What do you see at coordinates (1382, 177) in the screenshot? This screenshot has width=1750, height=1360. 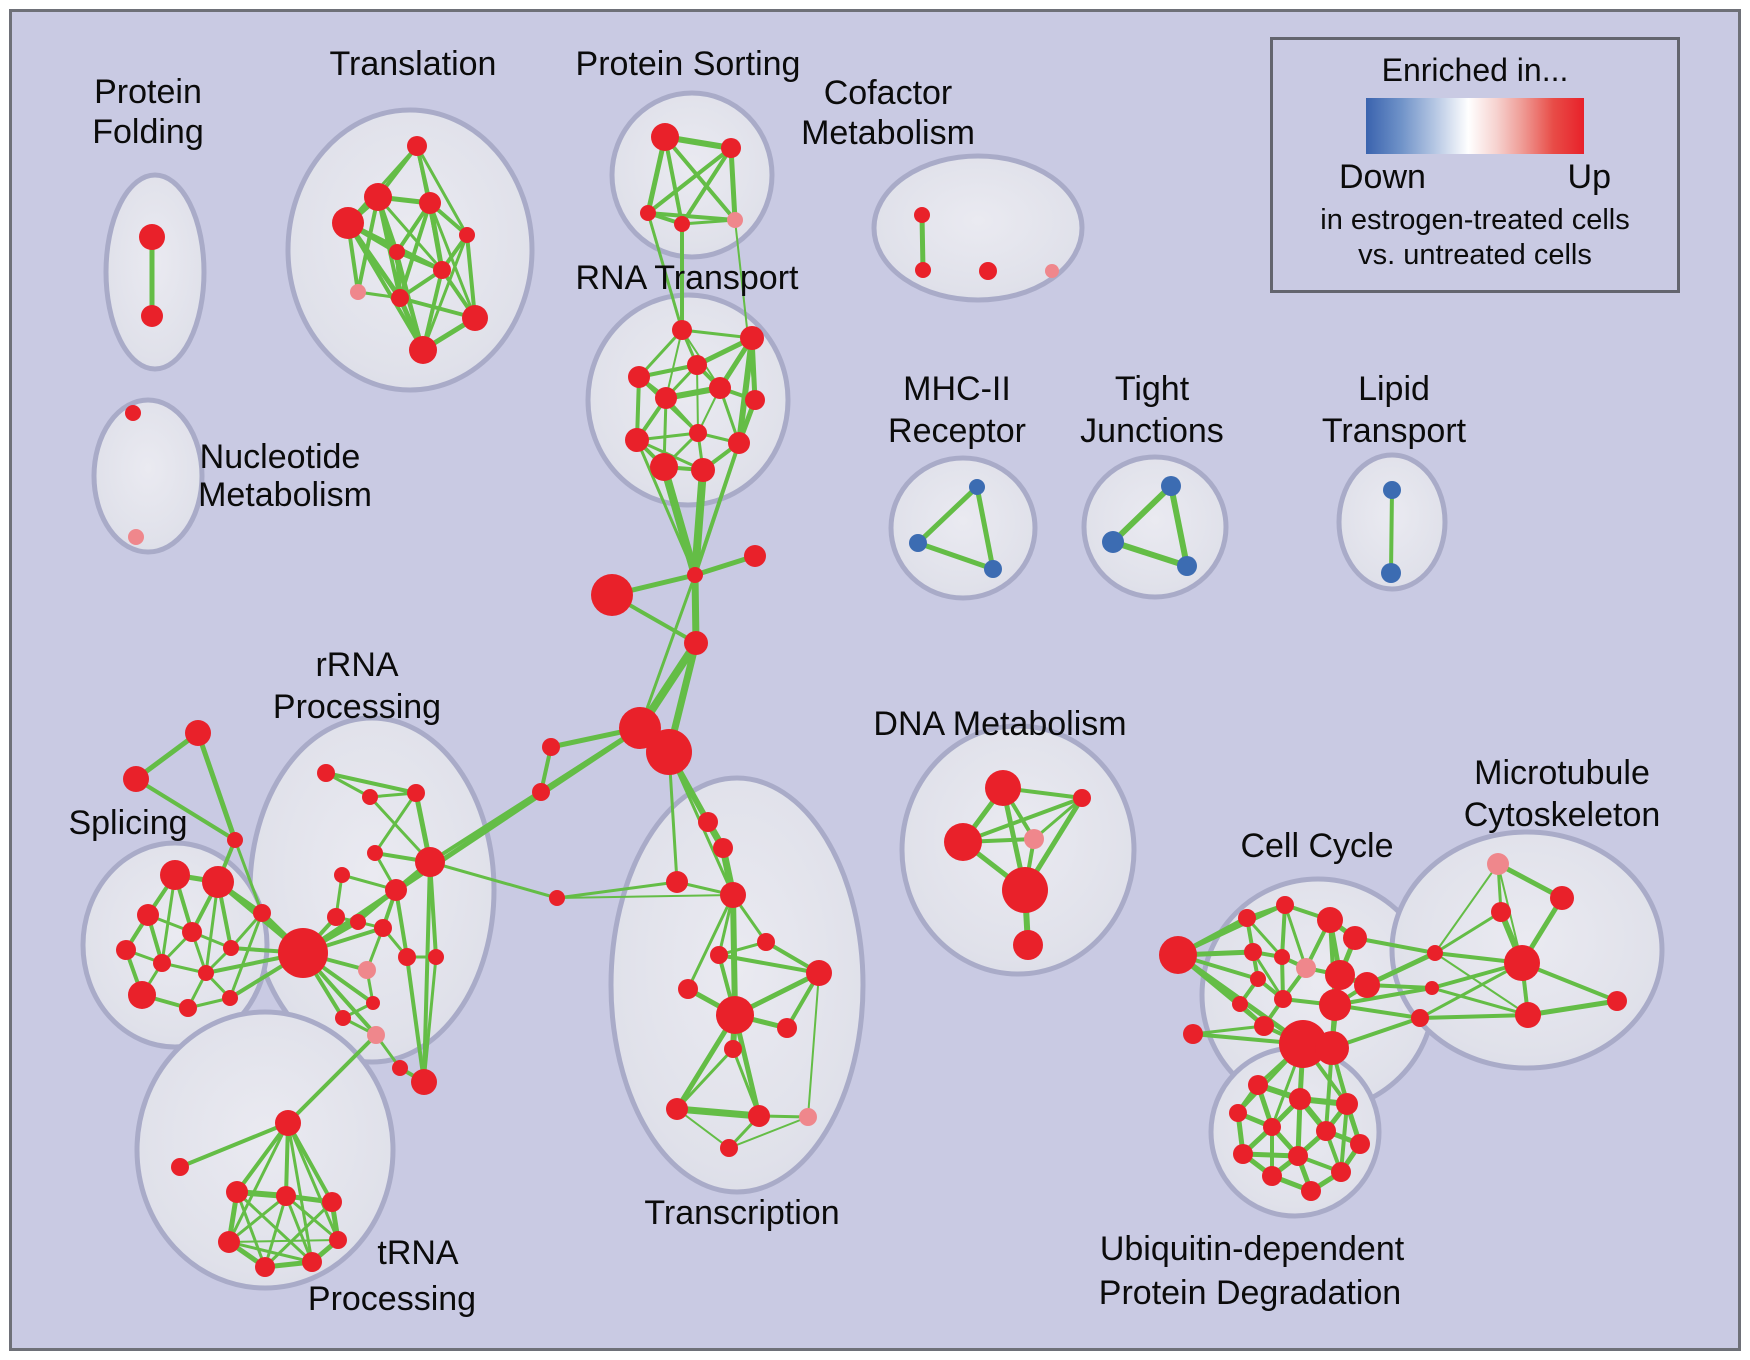 I see `legend-down-label: Down` at bounding box center [1382, 177].